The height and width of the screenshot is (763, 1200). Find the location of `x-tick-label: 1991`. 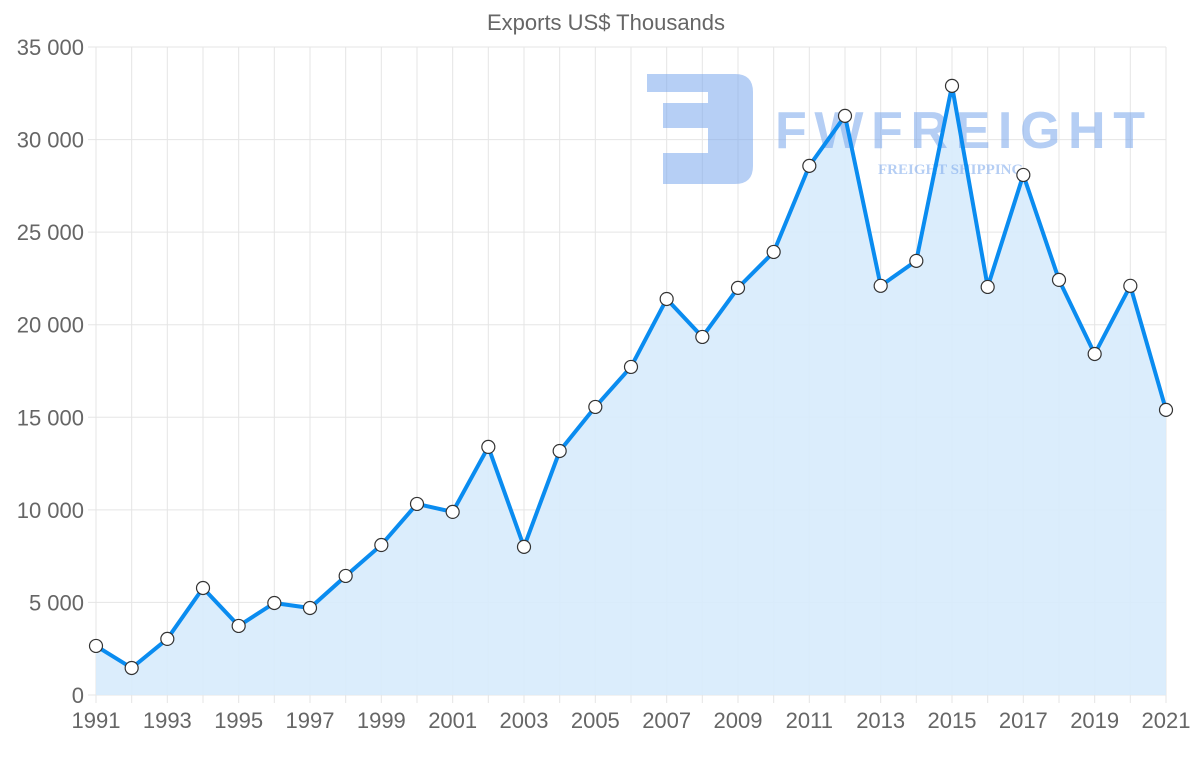

x-tick-label: 1991 is located at coordinates (96, 720).